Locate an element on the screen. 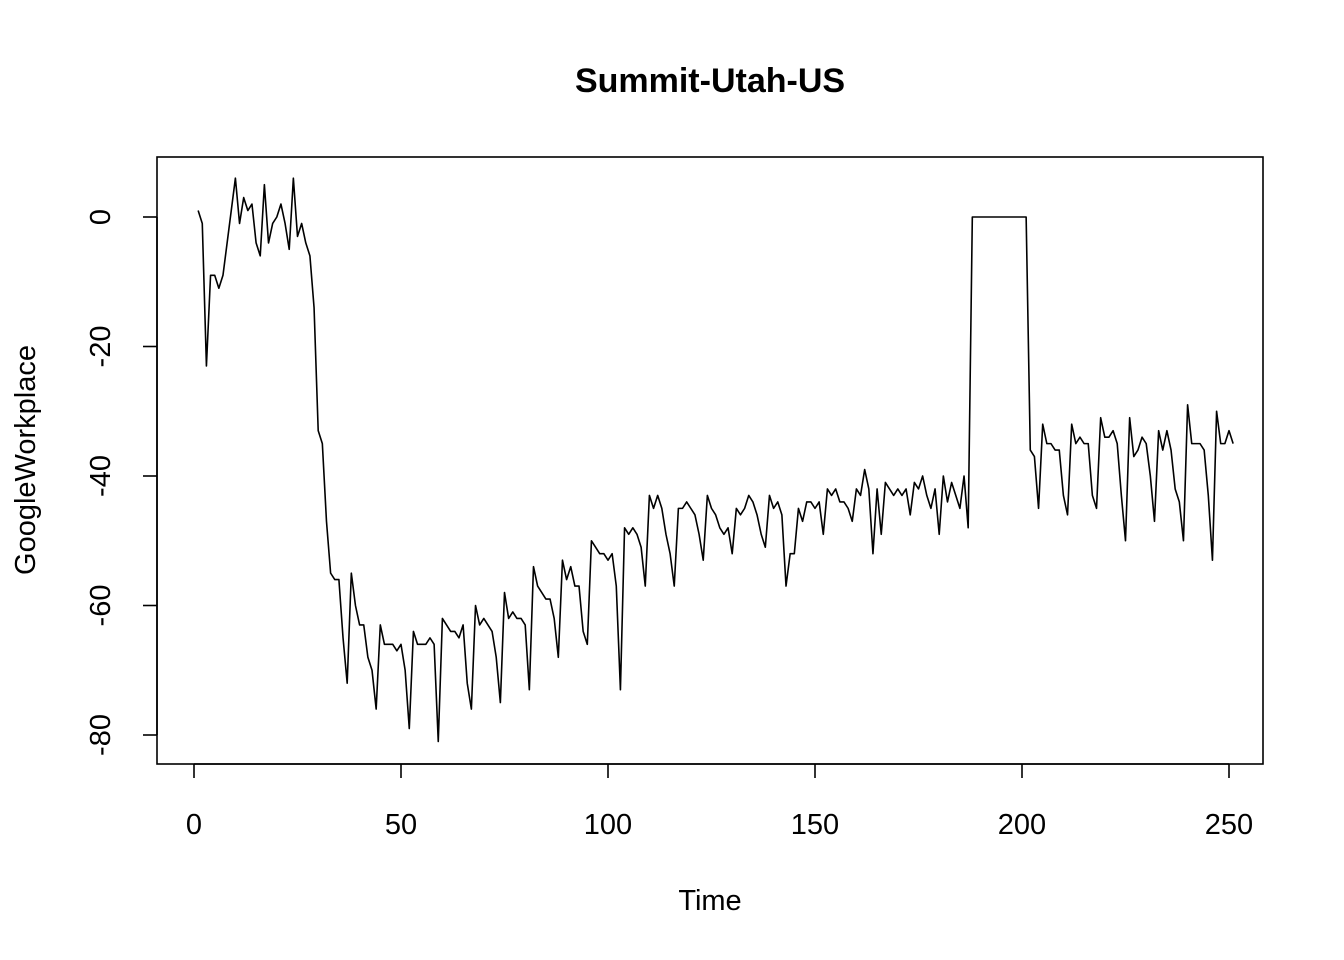  x-axis-label: Time is located at coordinates (709, 901).